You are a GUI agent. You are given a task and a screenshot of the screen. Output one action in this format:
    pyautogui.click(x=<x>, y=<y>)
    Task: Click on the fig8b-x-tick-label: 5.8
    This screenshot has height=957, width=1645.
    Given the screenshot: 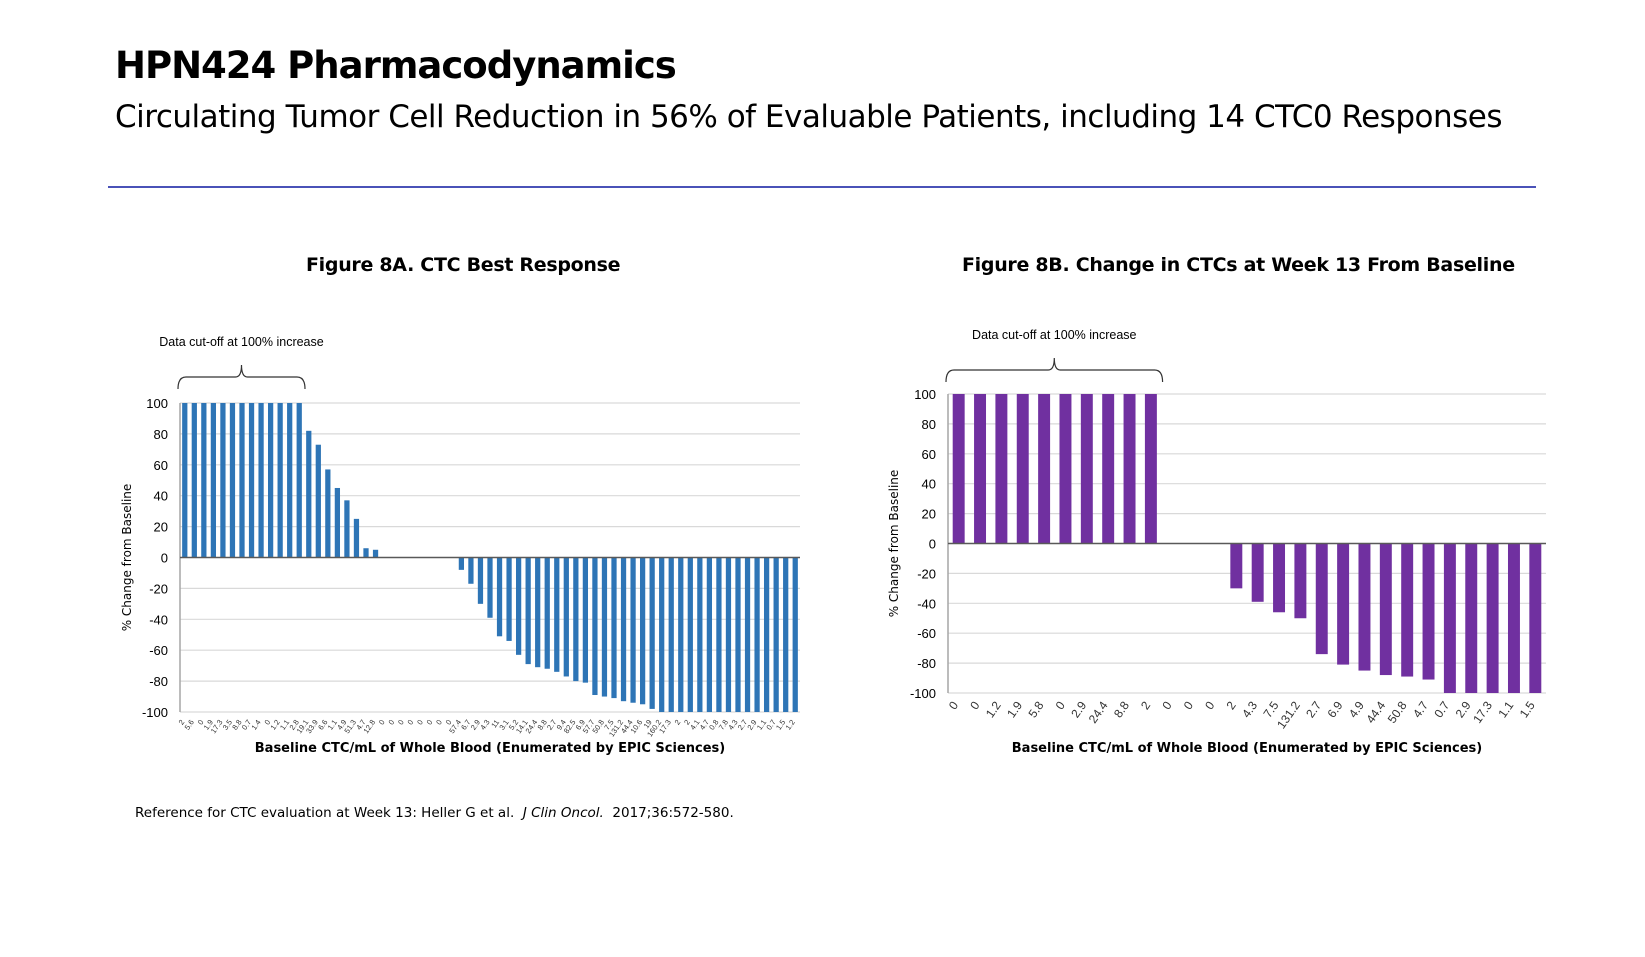 What is the action you would take?
    pyautogui.click(x=1036, y=709)
    